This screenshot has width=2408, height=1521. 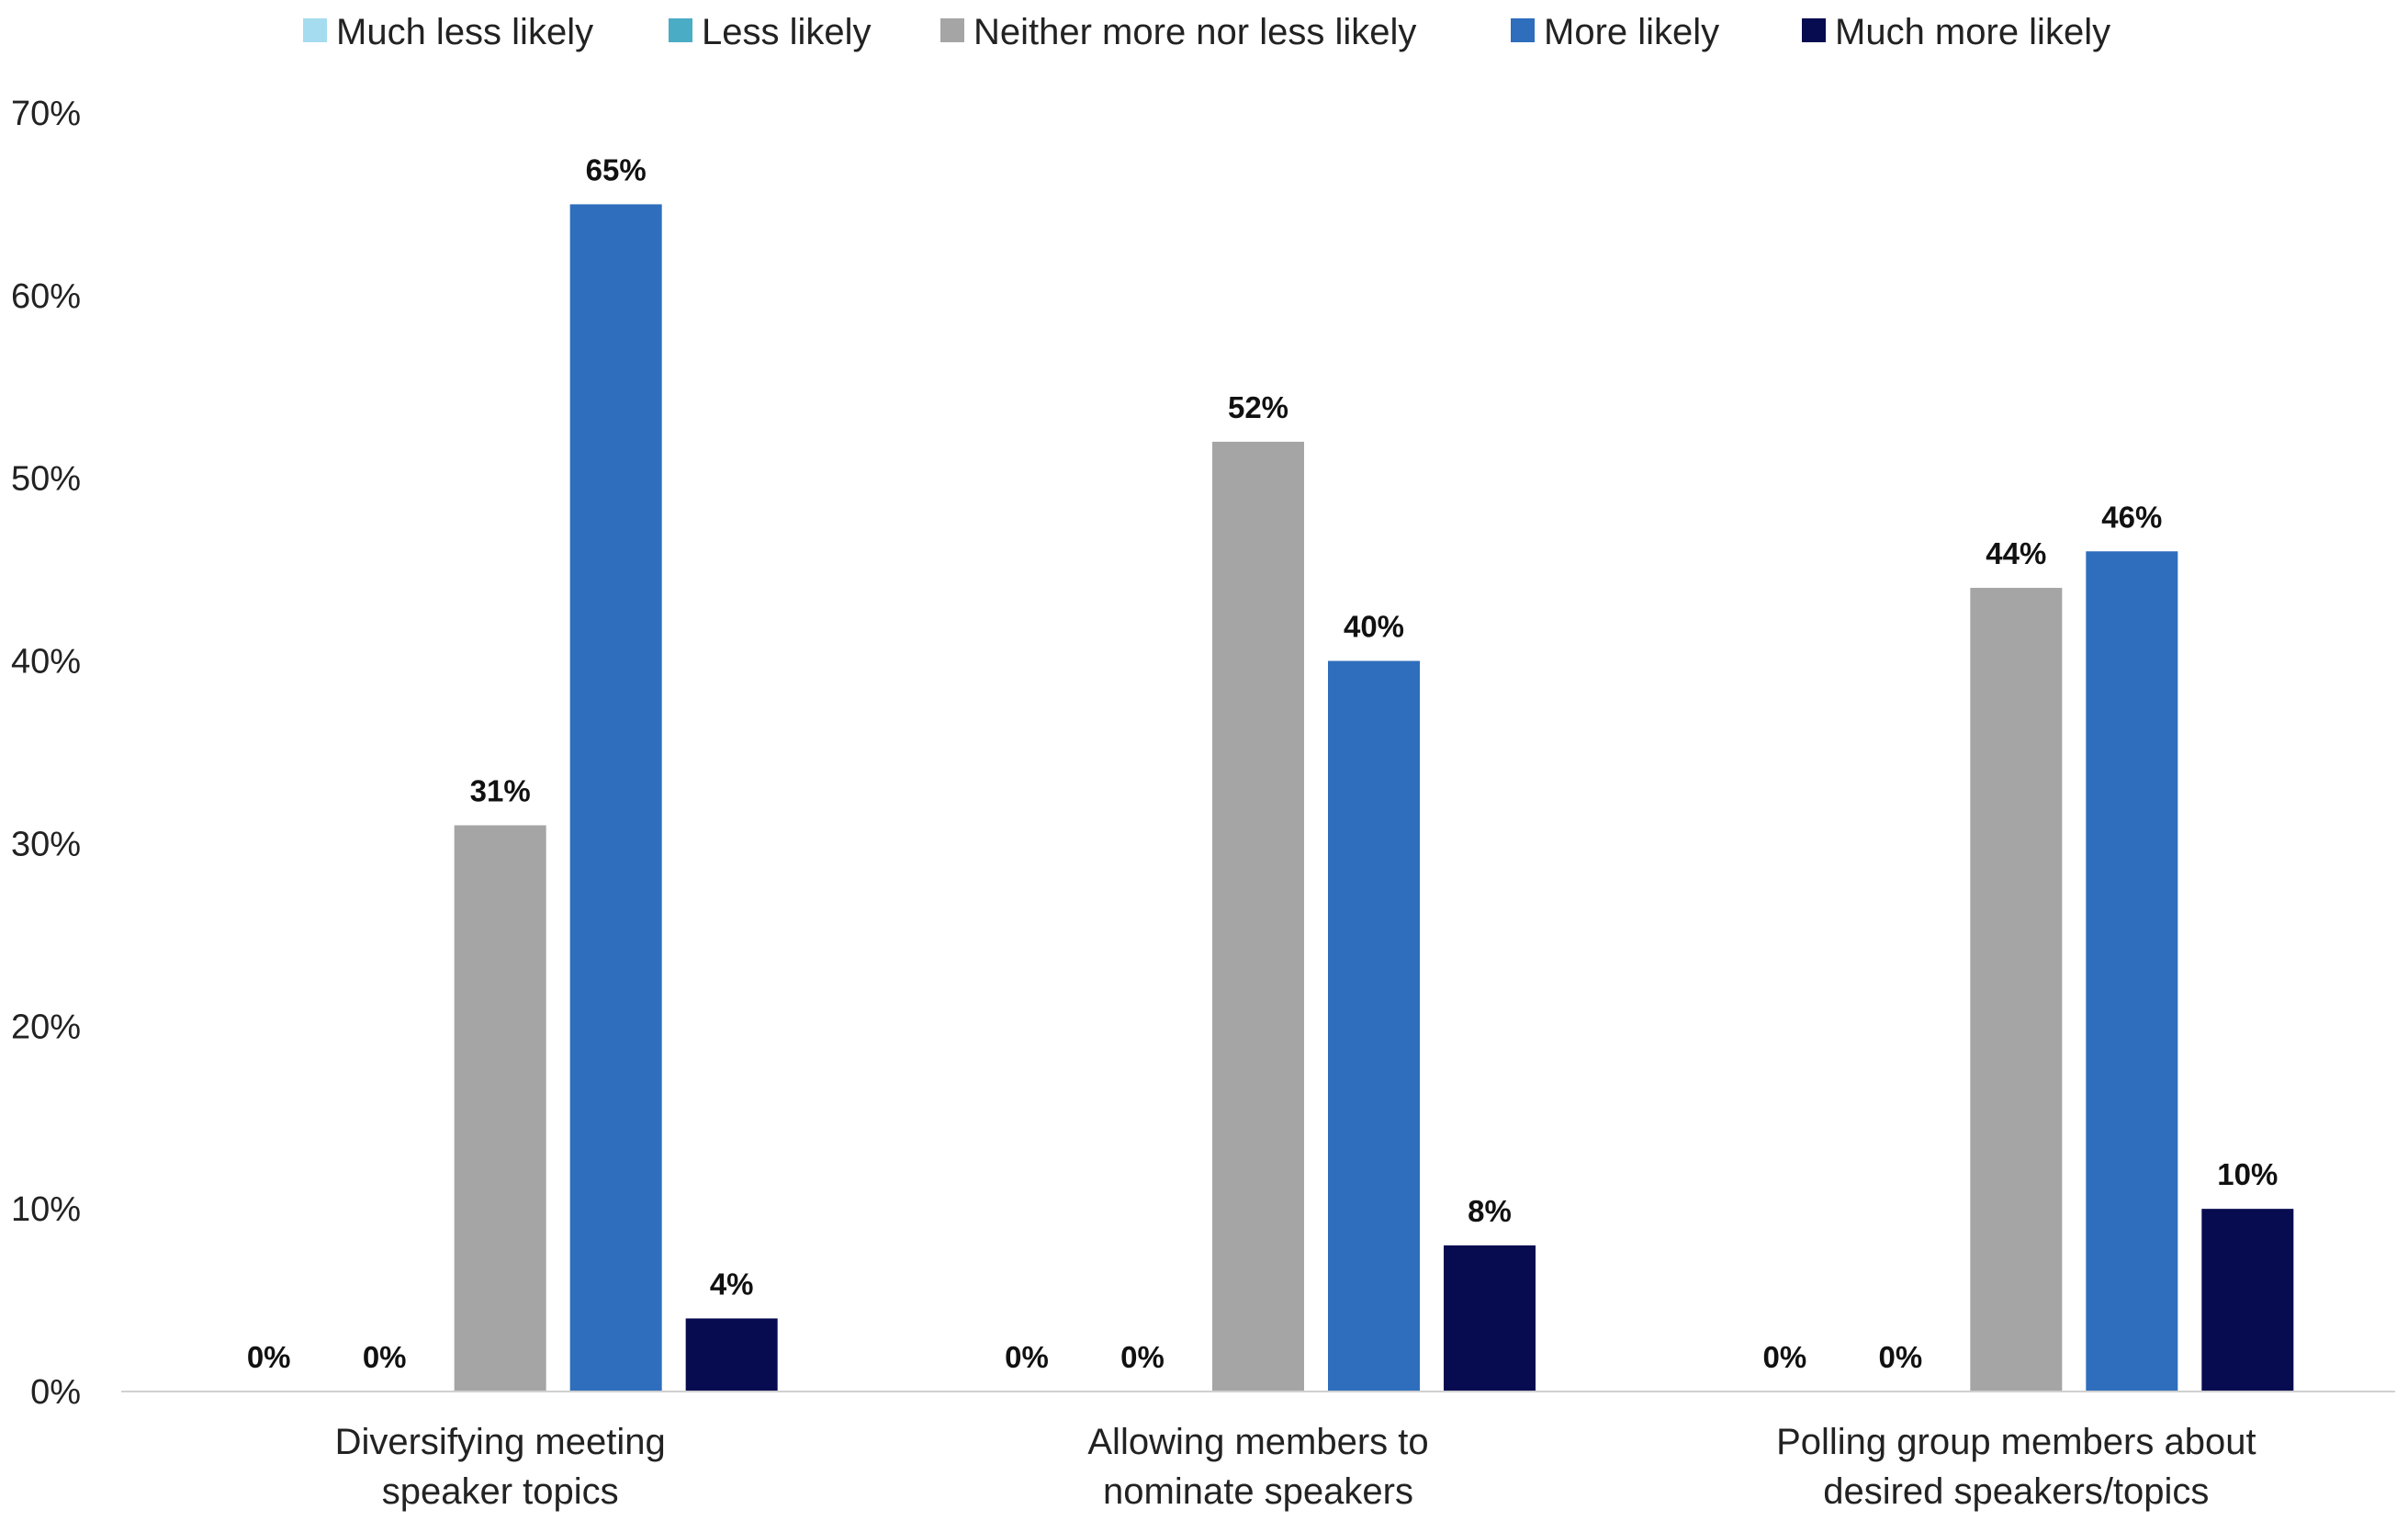 I want to click on legend-item: More likely, so click(x=1615, y=32).